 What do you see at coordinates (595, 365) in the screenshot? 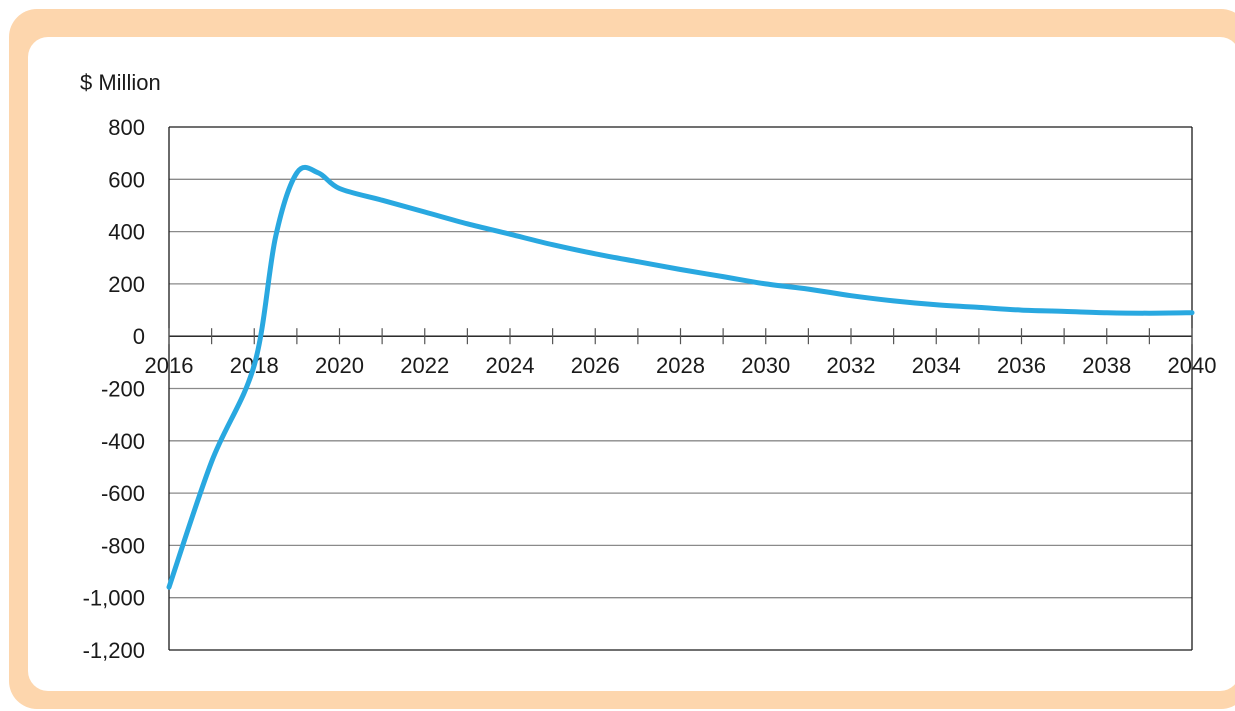
I see `x-tick-label: 2026` at bounding box center [595, 365].